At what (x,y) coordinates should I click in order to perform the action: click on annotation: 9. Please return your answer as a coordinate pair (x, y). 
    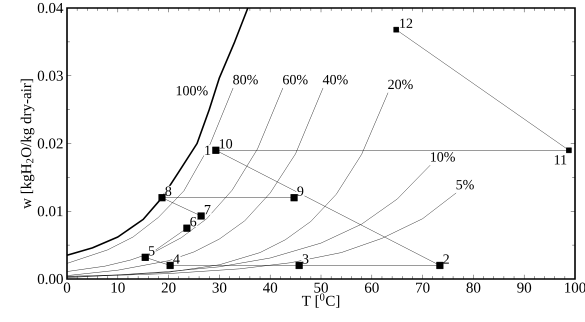
    Looking at the image, I should click on (300, 191).